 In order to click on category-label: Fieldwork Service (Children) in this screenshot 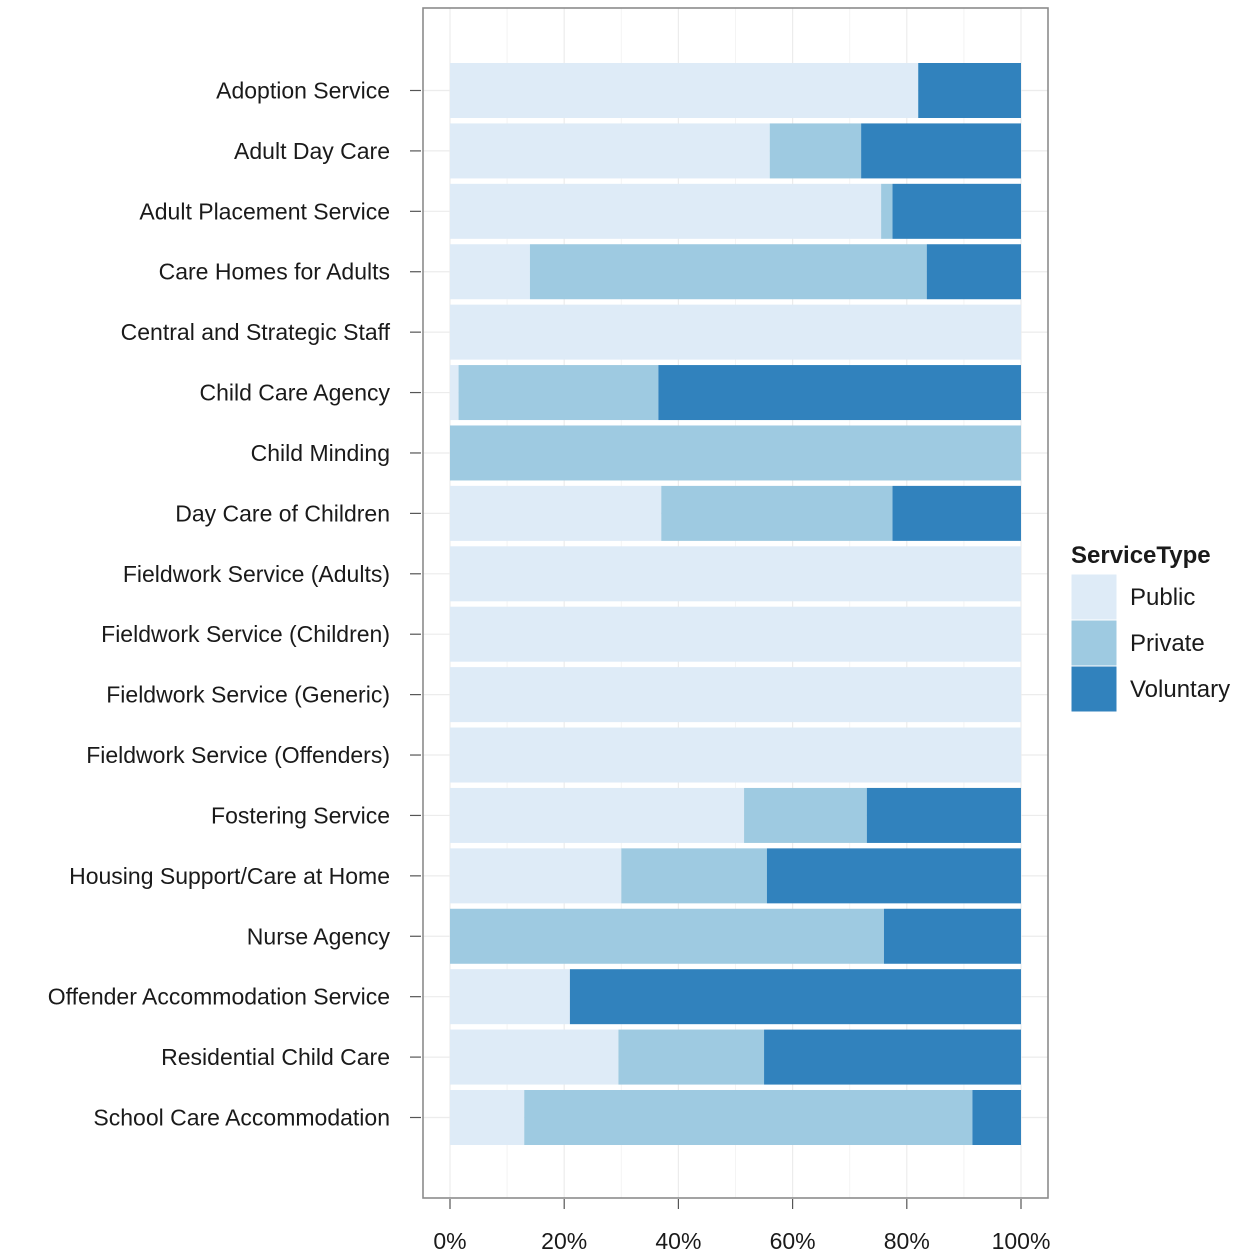, I will do `click(245, 634)`.